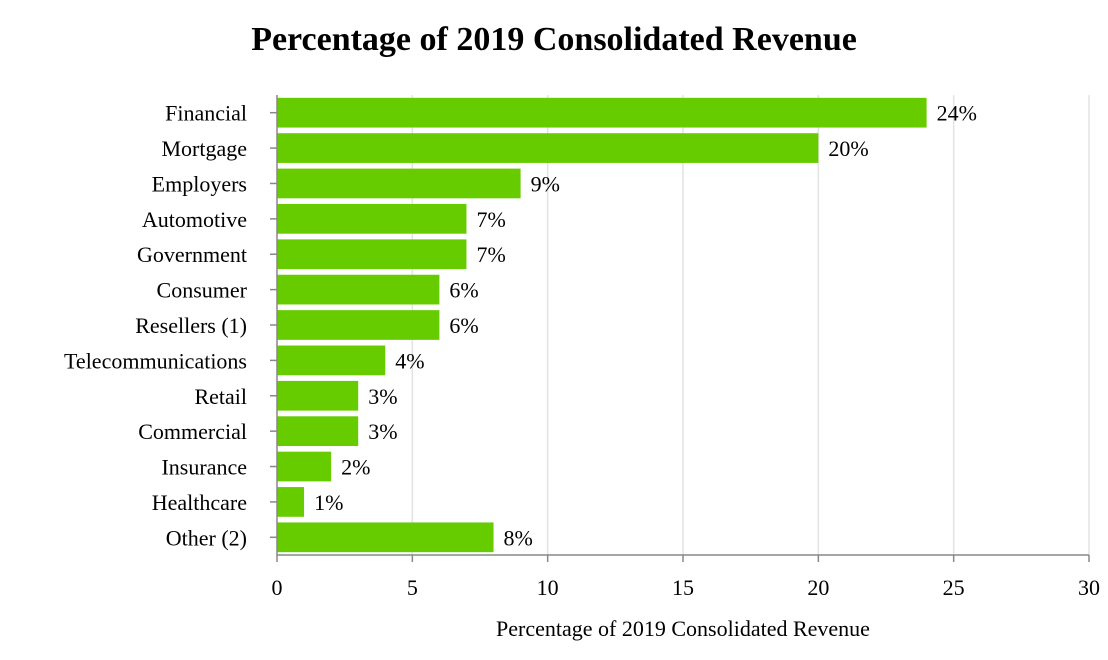 The height and width of the screenshot is (660, 1108). What do you see at coordinates (192, 254) in the screenshot?
I see `category-label-4: Government` at bounding box center [192, 254].